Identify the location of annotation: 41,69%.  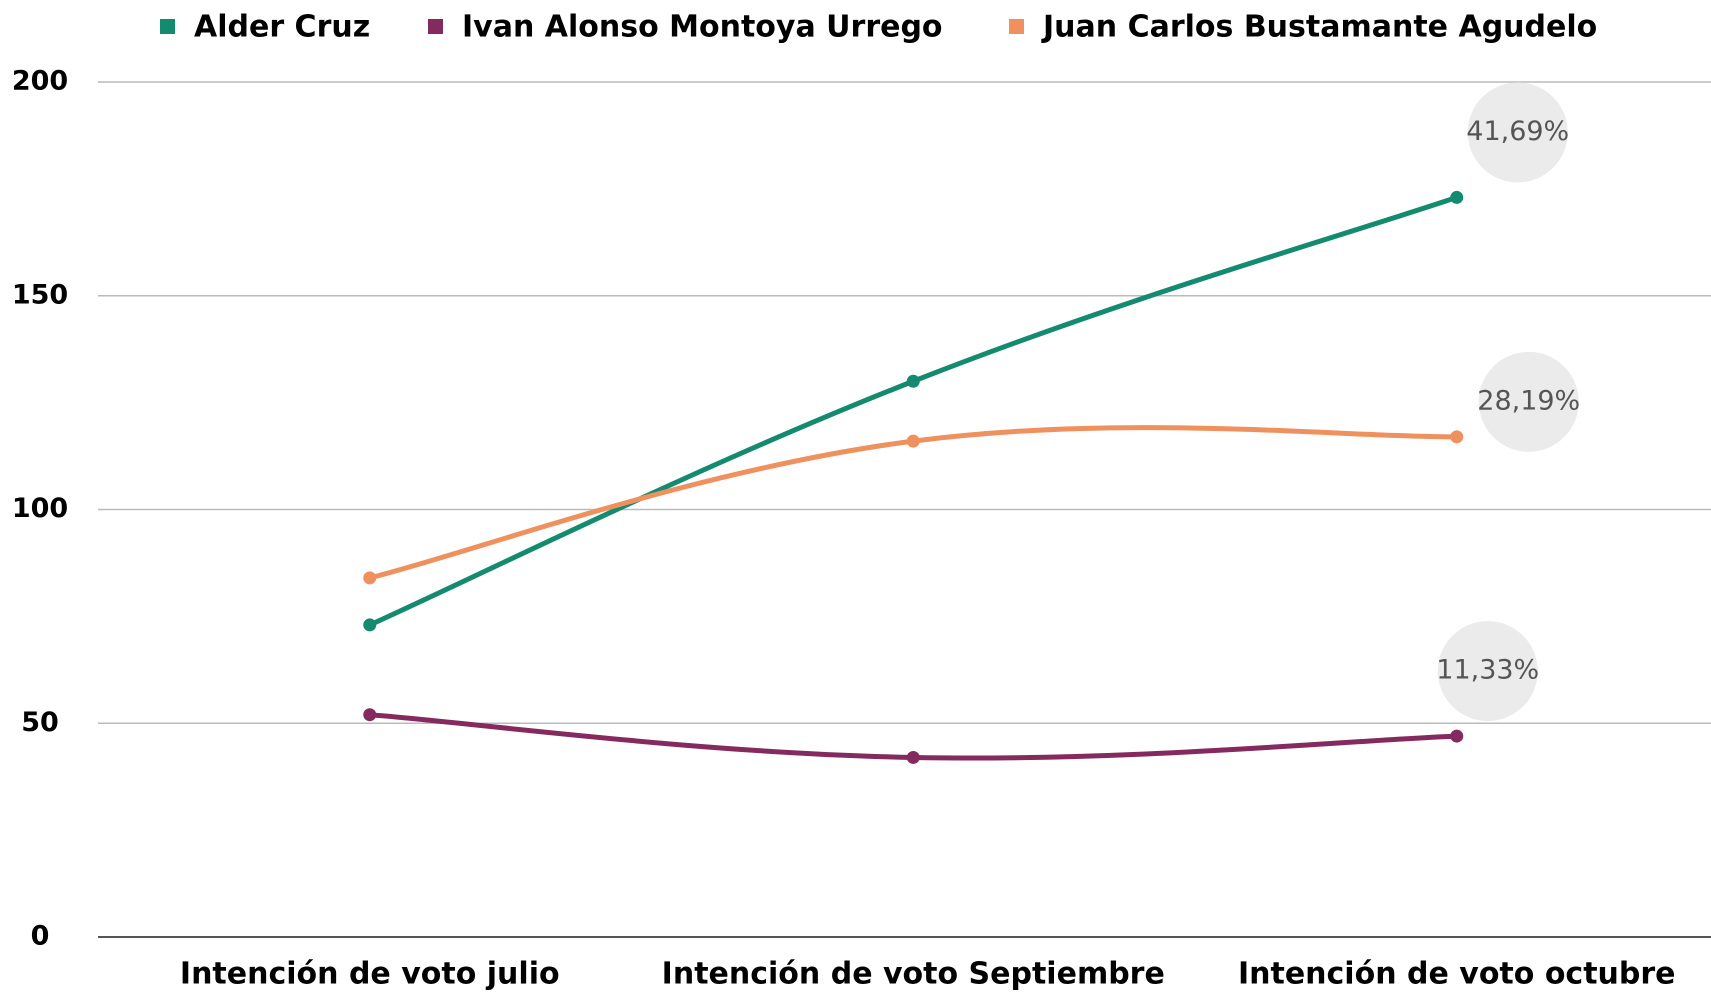
(1517, 131).